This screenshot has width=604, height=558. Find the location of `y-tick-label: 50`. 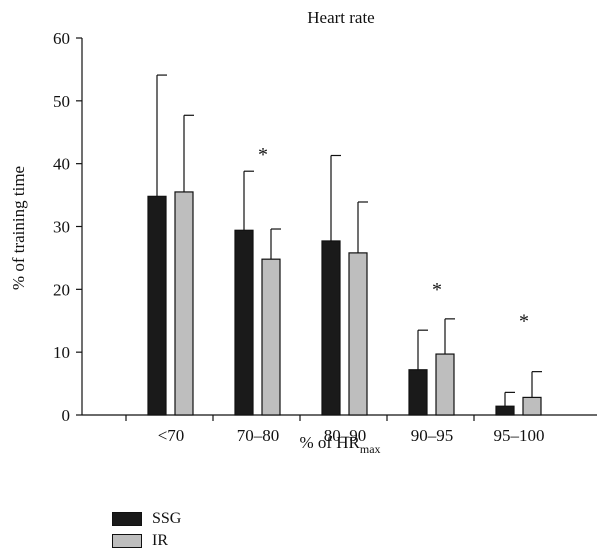

y-tick-label: 50 is located at coordinates (61, 101).